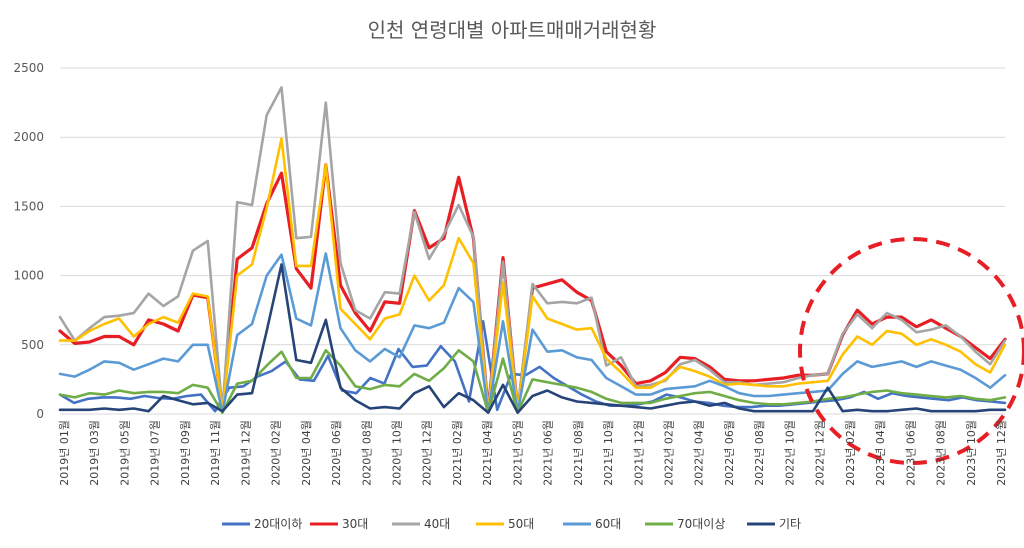  I want to click on y-axis: 0 500 1000 1500 2000 2500, so click(28, 241).